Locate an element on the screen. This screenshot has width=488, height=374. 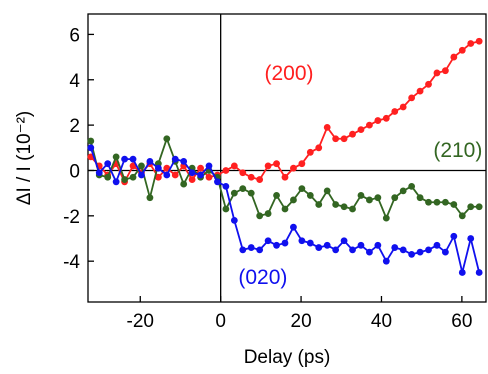
series-label-210: (210) is located at coordinates (457, 150).